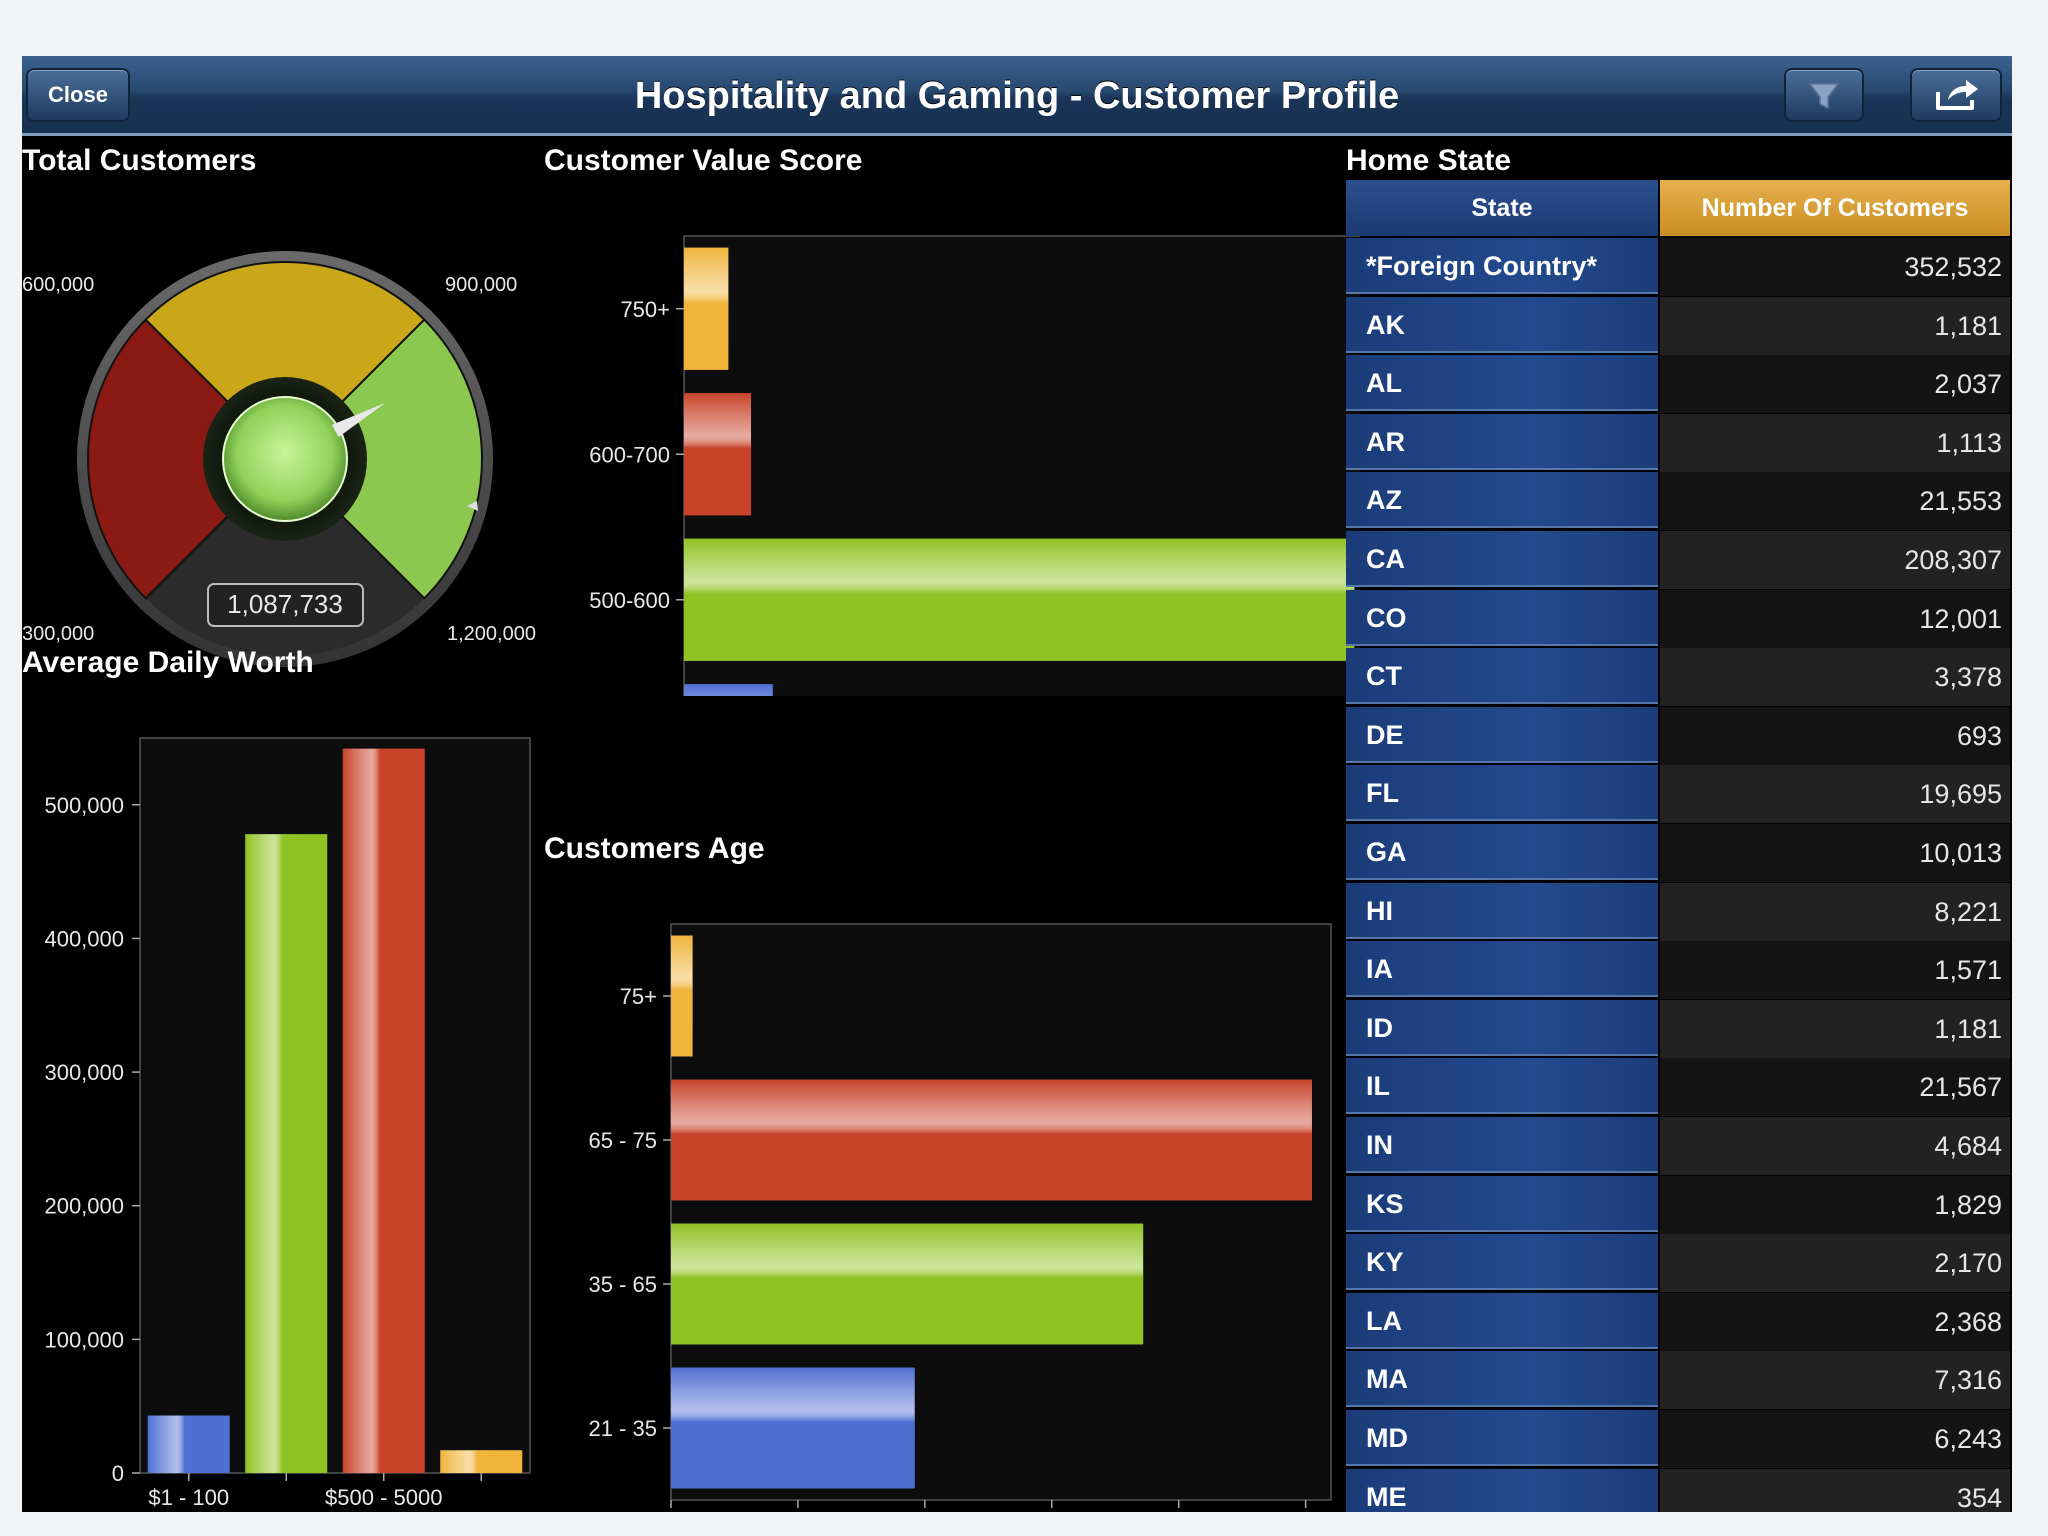 This screenshot has height=1536, width=2048. Describe the element at coordinates (1678, 794) in the screenshot. I see `table-row: FL 19,695` at that location.